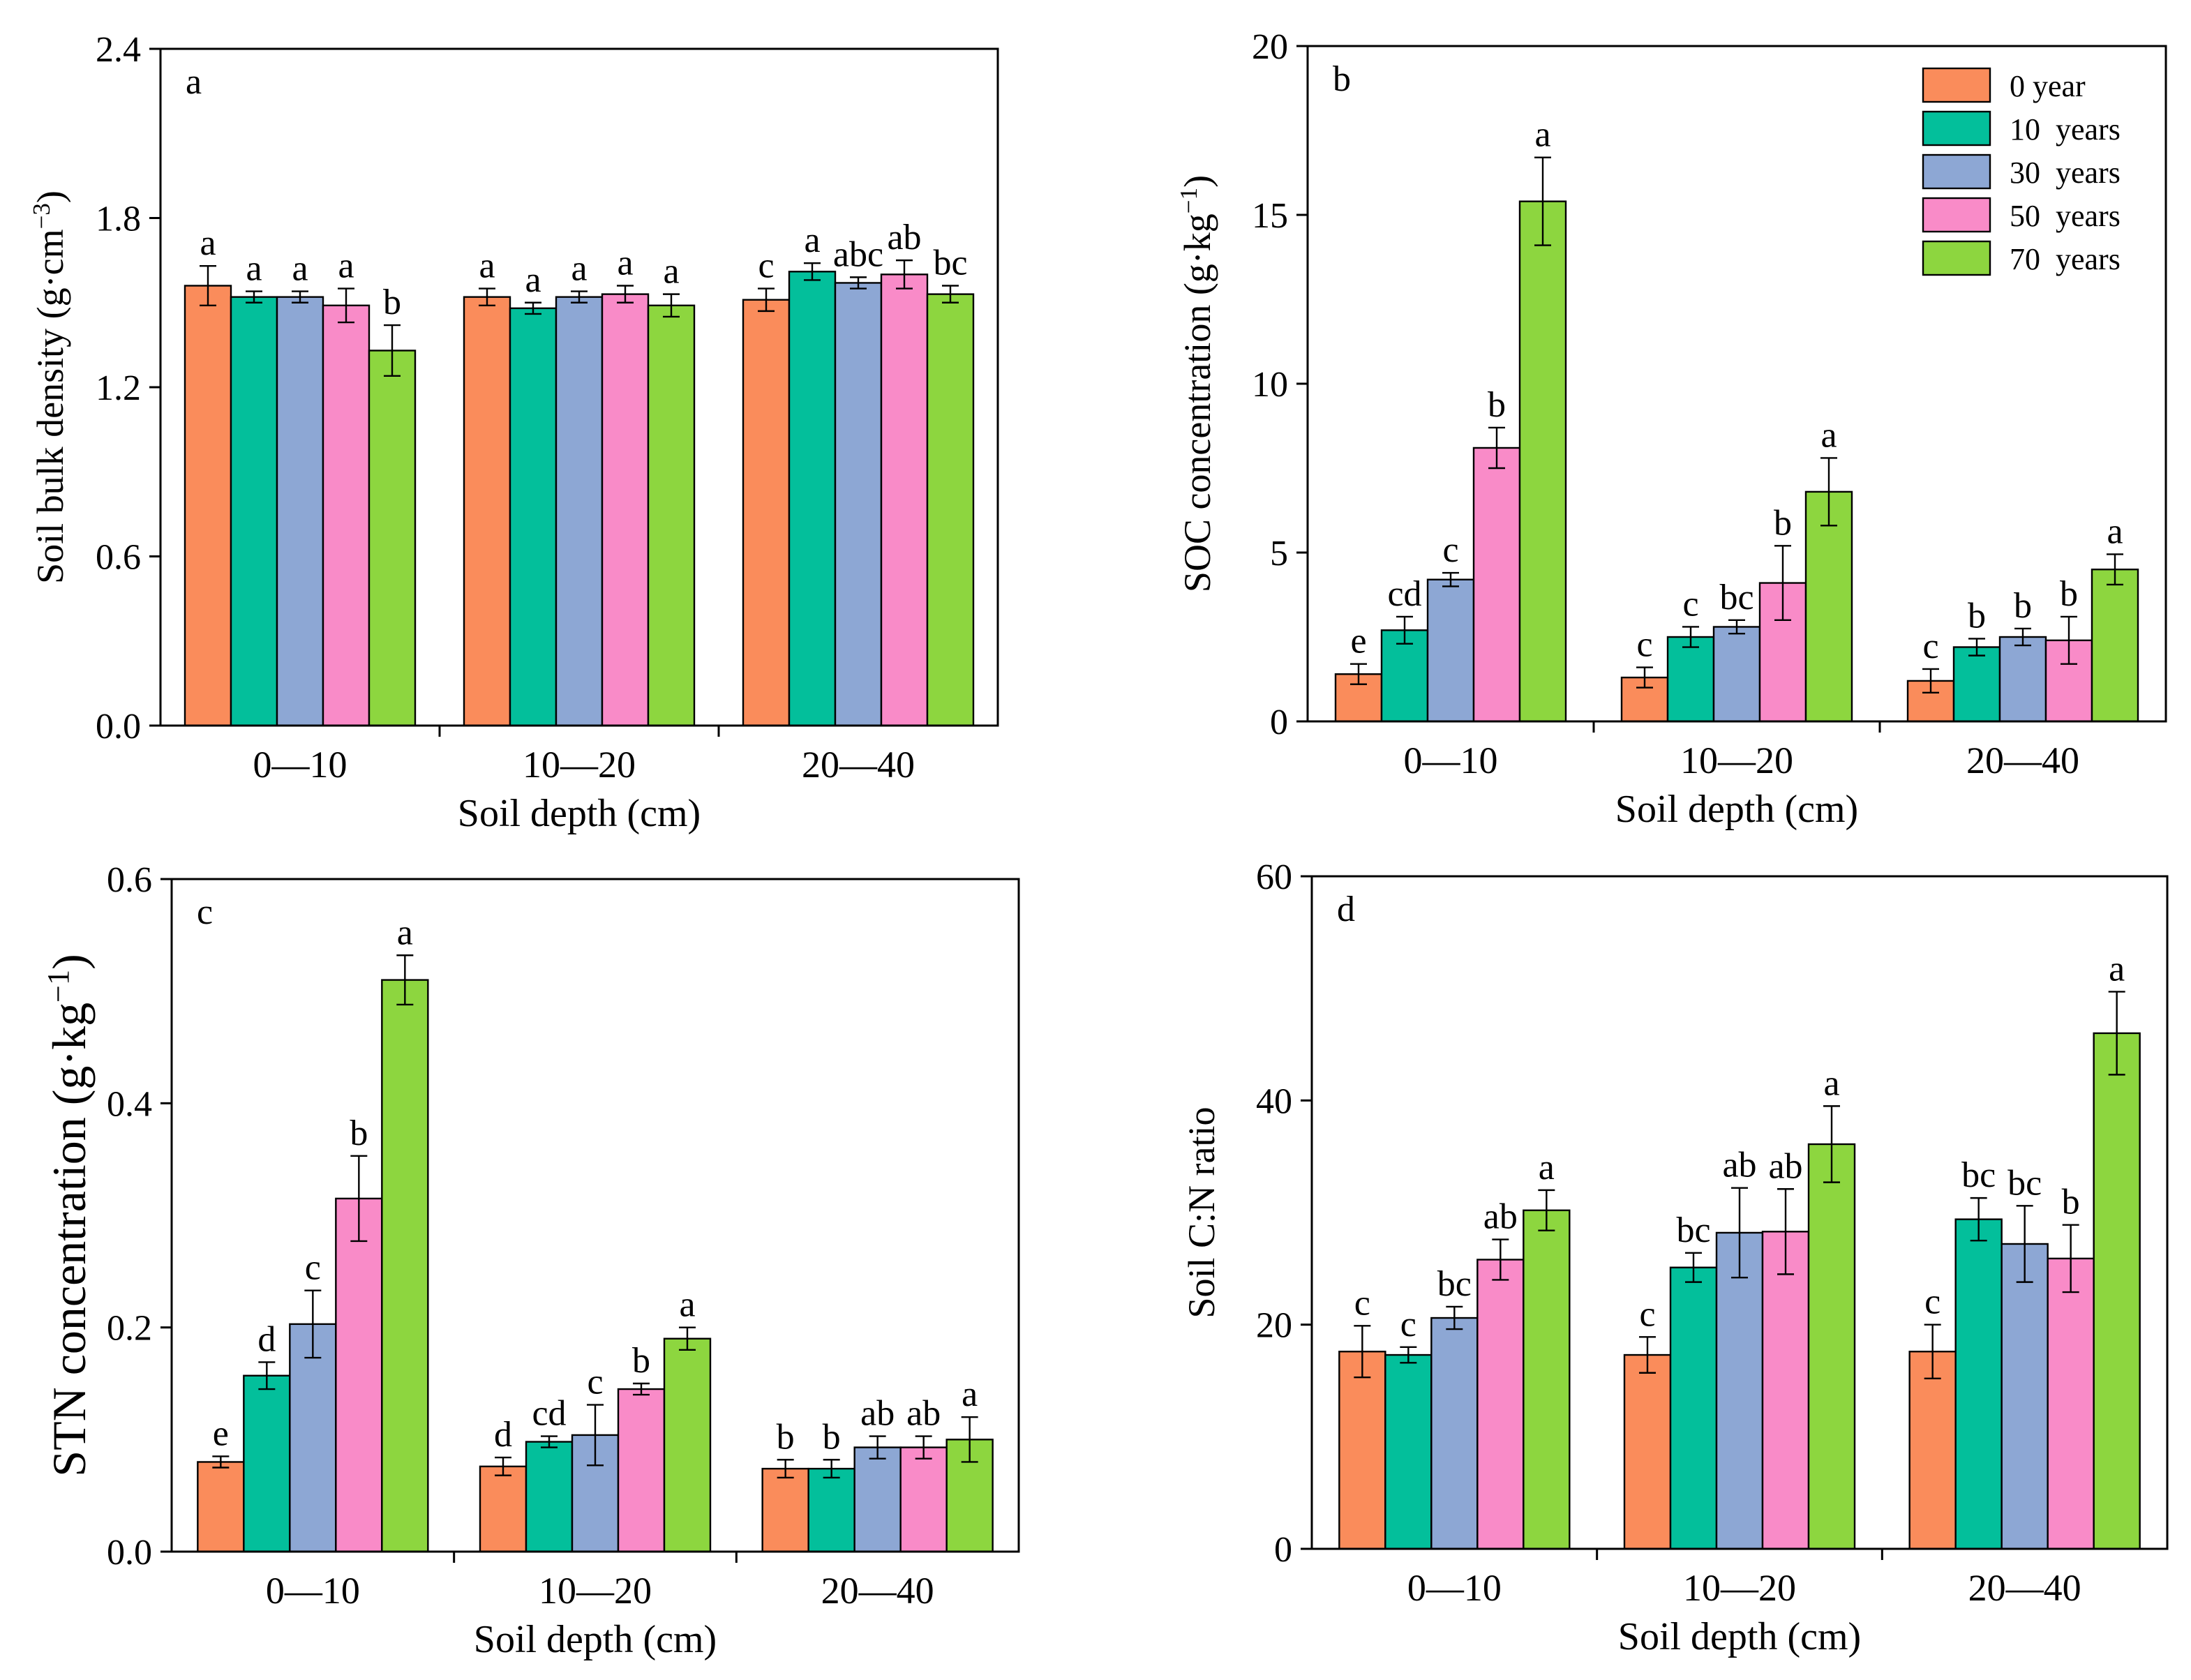 The height and width of the screenshot is (1680, 2191). Describe the element at coordinates (129, 880) in the screenshot. I see `y-tick-label: 0.6` at that location.